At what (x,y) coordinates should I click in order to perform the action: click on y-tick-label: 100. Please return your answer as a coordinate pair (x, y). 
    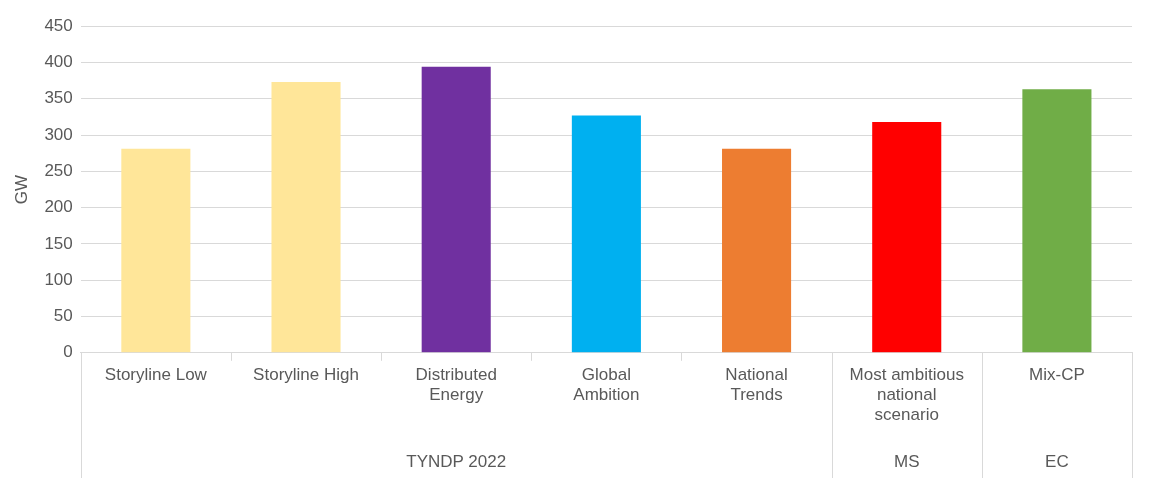
    Looking at the image, I should click on (58, 279).